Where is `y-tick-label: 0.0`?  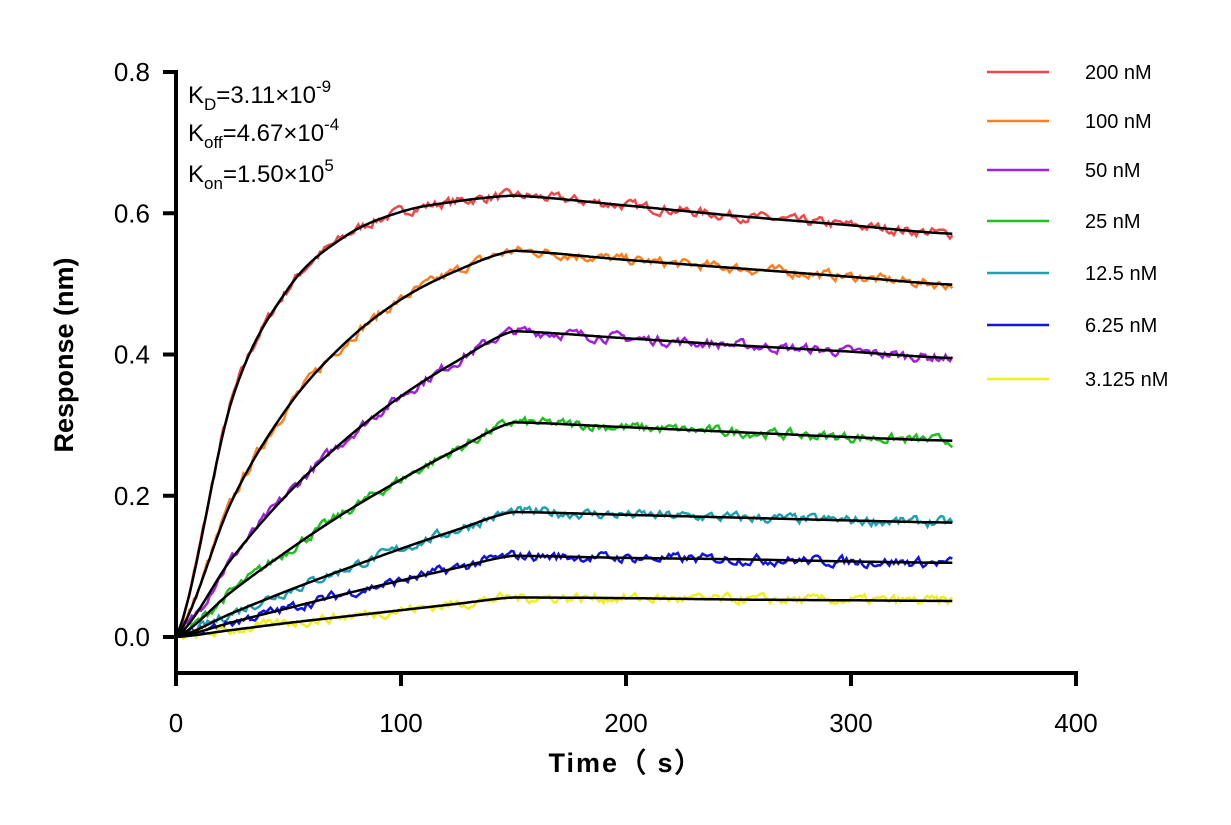 y-tick-label: 0.0 is located at coordinates (132, 637).